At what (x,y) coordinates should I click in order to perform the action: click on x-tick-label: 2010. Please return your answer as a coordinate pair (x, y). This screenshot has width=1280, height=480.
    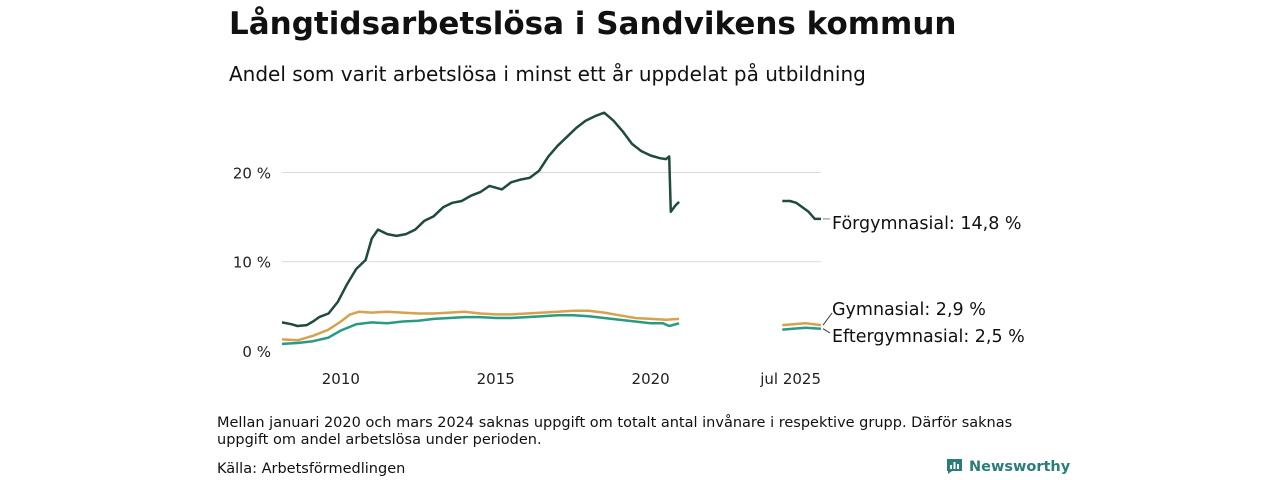
    Looking at the image, I should click on (341, 379).